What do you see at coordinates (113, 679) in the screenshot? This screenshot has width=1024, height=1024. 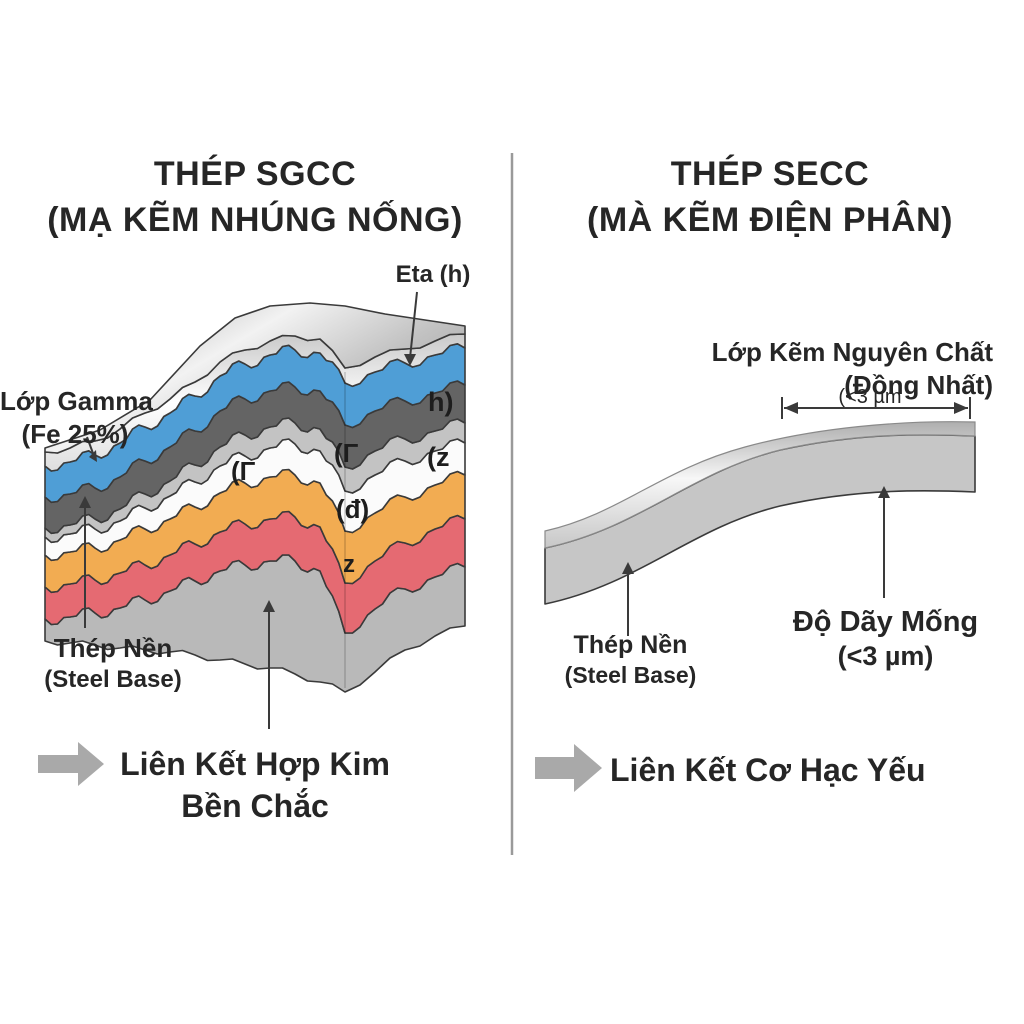 I see `steel-base-left-line2: (Steel Base)` at bounding box center [113, 679].